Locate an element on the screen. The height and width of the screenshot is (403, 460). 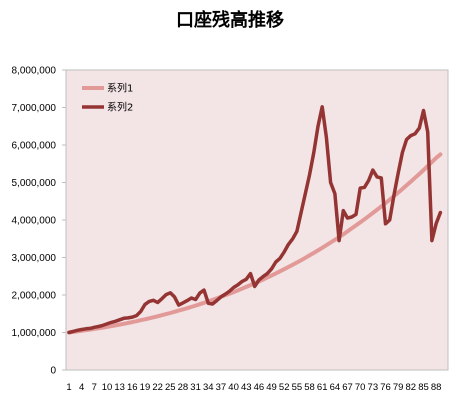
x-tick-label: 22 is located at coordinates (157, 387).